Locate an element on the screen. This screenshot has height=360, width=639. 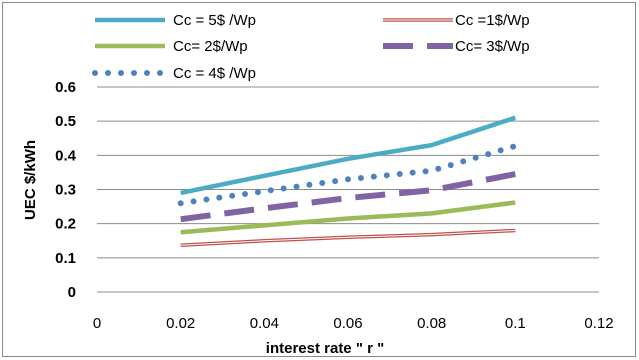
x-tick-label: 0.04 is located at coordinates (264, 323).